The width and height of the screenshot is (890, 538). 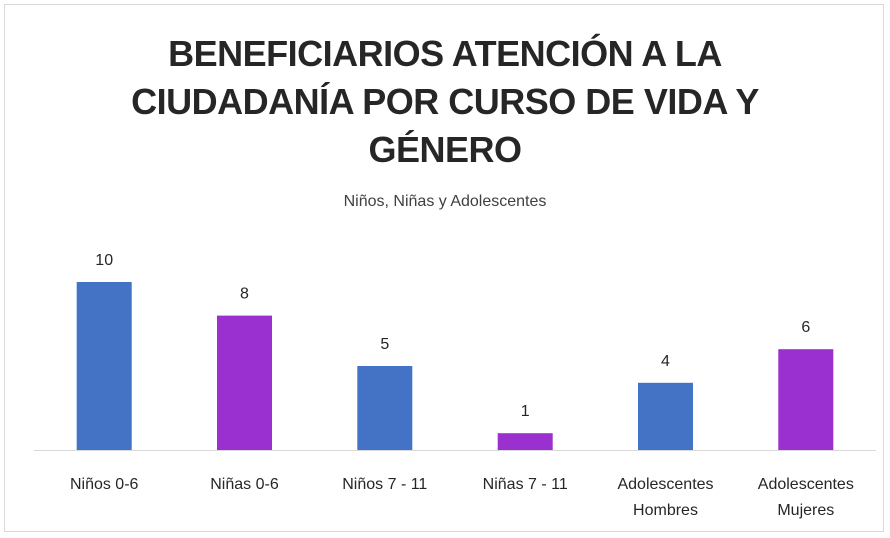 I want to click on chart-subtitle: Niños, Niñas y Adolescentes, so click(x=445, y=201).